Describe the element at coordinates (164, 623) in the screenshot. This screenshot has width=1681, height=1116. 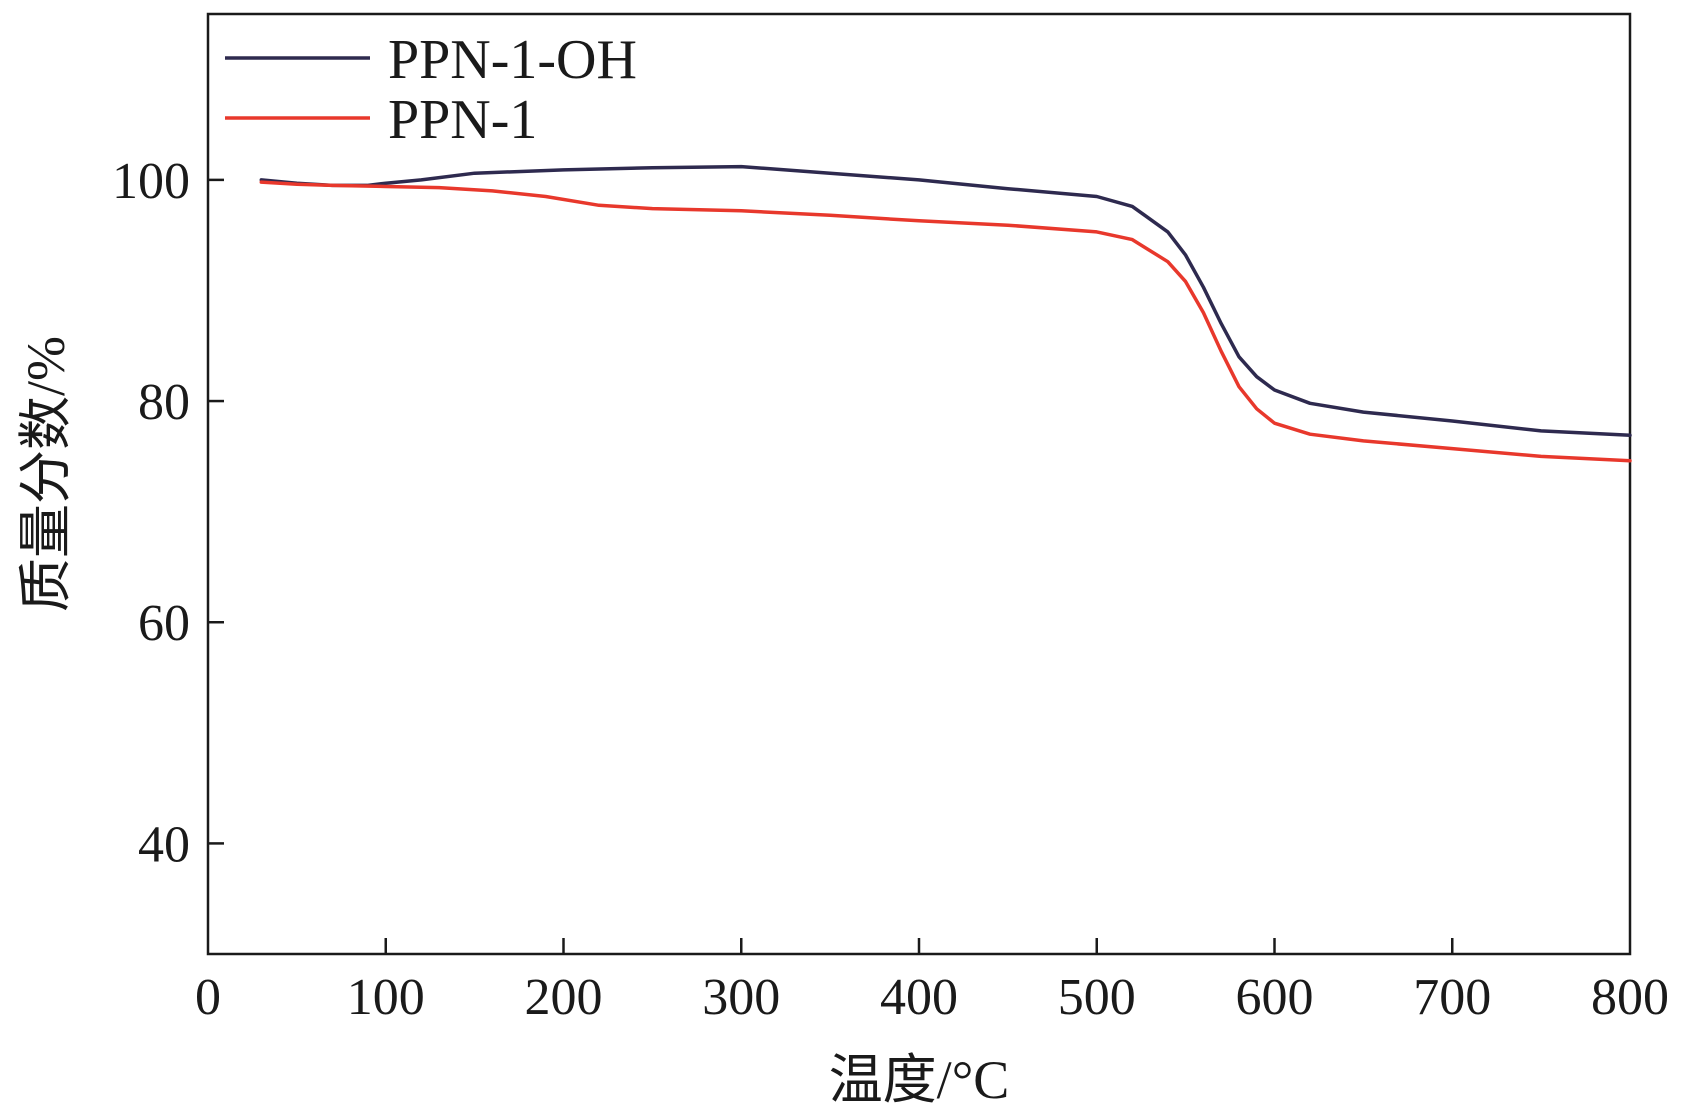
I see `y-tick-label: 60` at that location.